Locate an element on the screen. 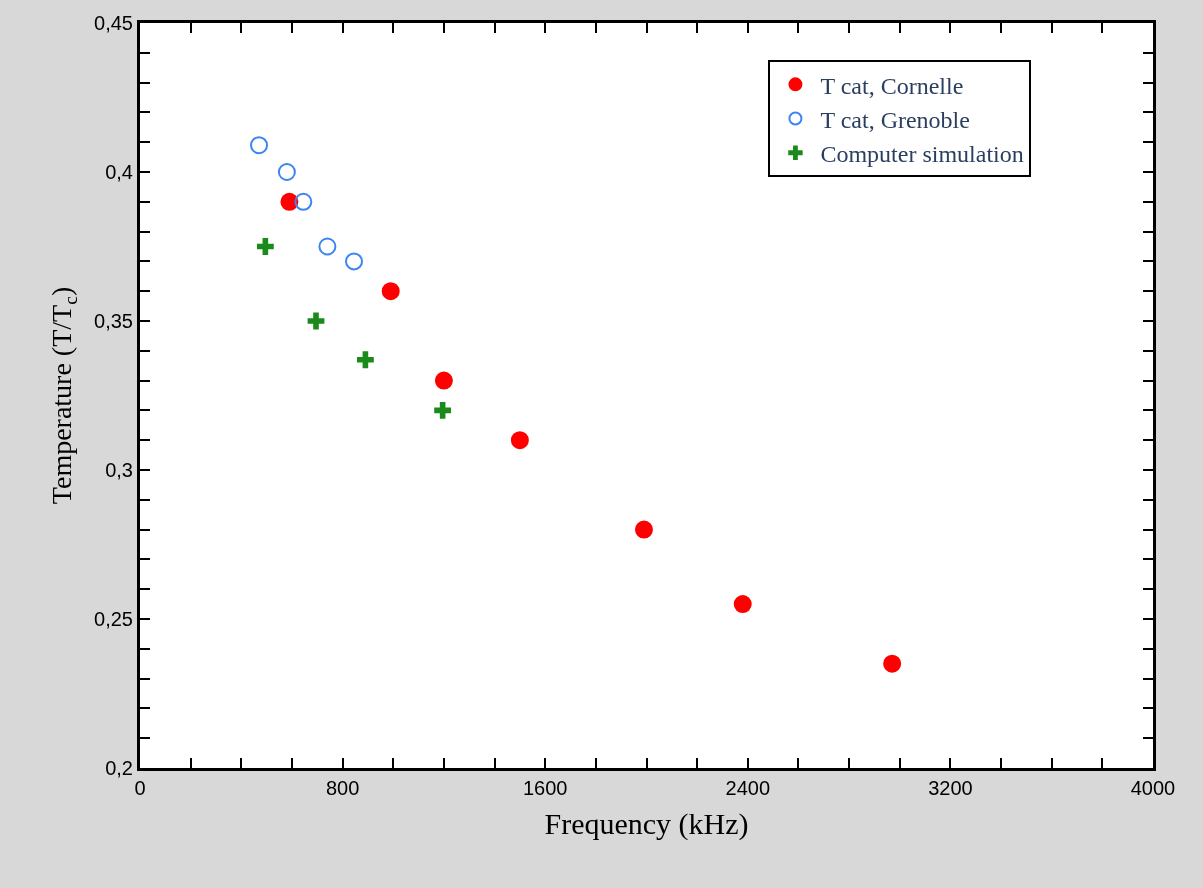  x-axis-title: Frequency (kHz) is located at coordinates (646, 823).